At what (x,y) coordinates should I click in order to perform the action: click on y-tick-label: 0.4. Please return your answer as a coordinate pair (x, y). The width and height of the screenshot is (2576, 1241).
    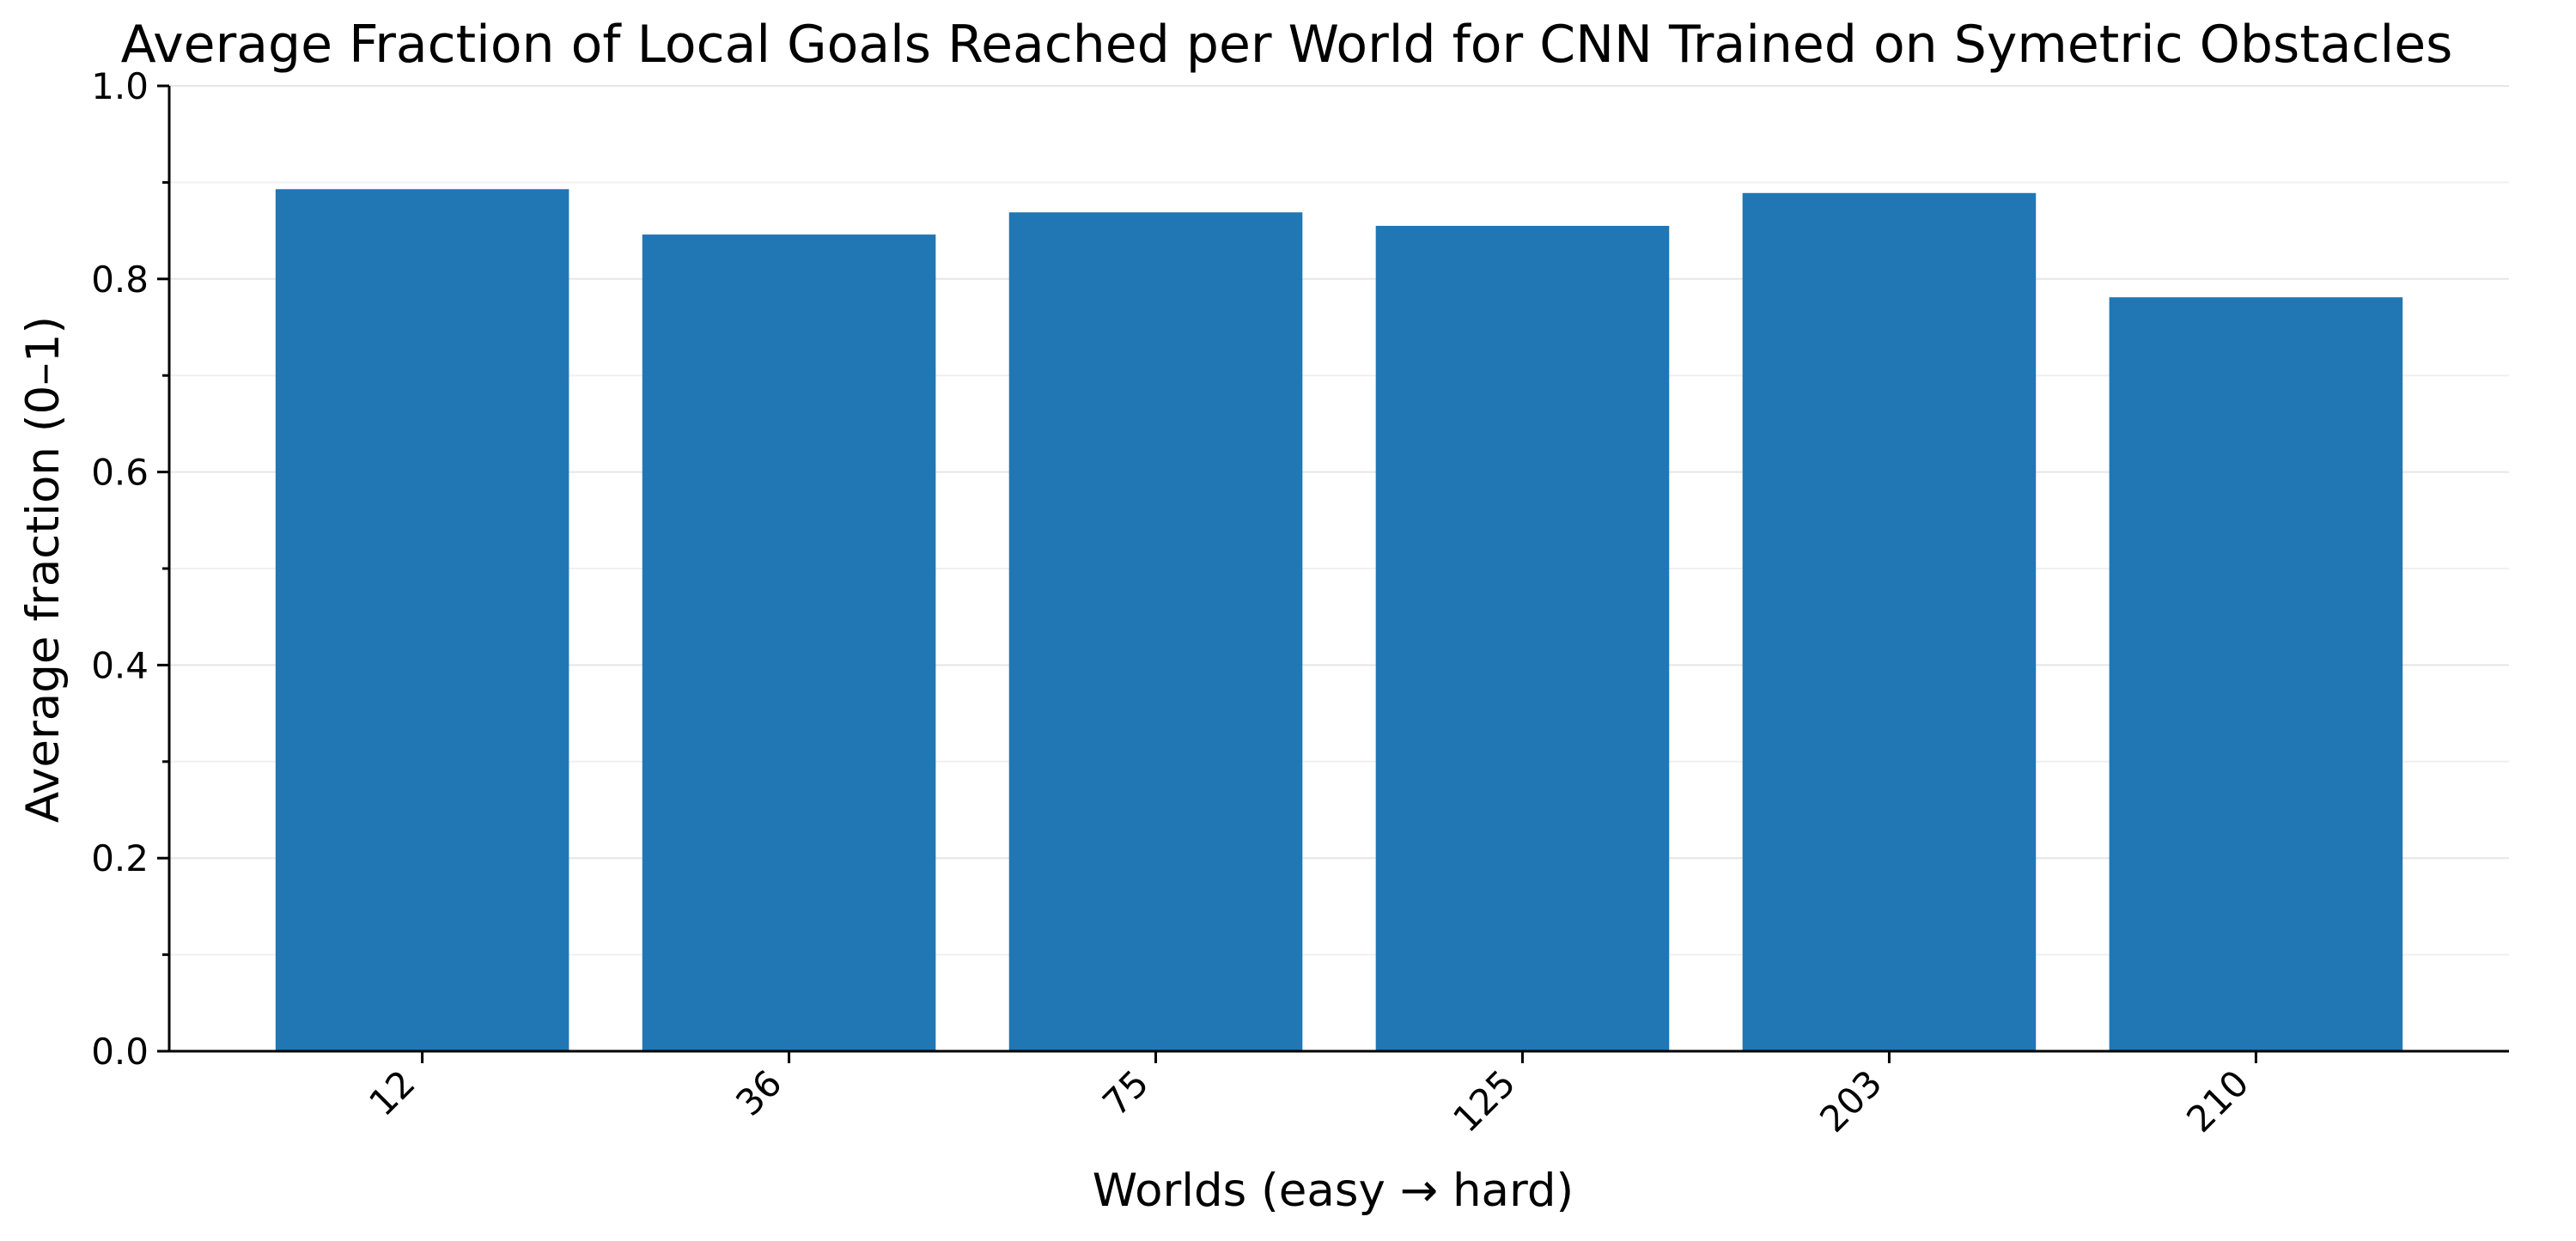
    Looking at the image, I should click on (120, 665).